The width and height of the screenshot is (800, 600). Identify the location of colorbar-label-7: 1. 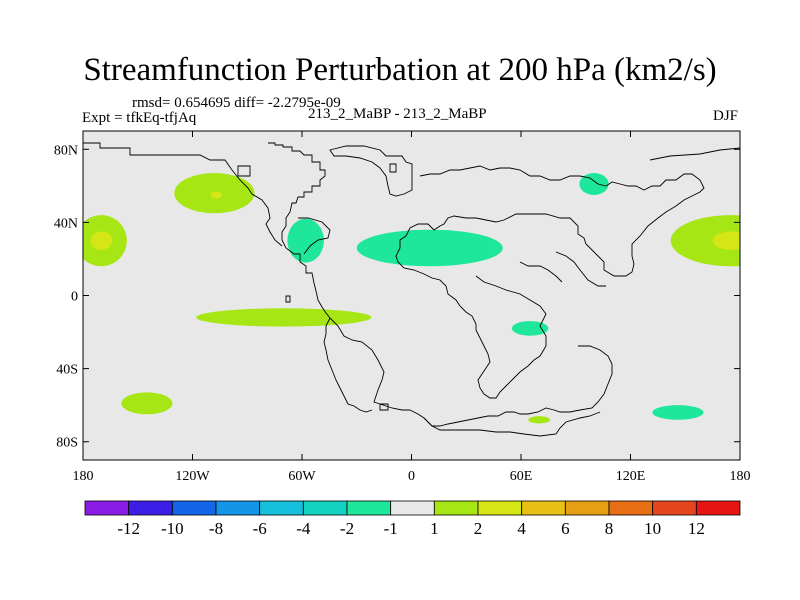
(434, 528).